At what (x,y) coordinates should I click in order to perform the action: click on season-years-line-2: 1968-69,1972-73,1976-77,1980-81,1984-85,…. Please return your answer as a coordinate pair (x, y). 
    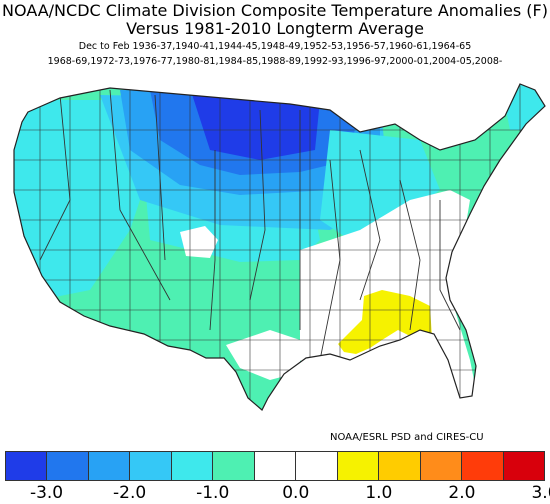
    Looking at the image, I should click on (275, 61).